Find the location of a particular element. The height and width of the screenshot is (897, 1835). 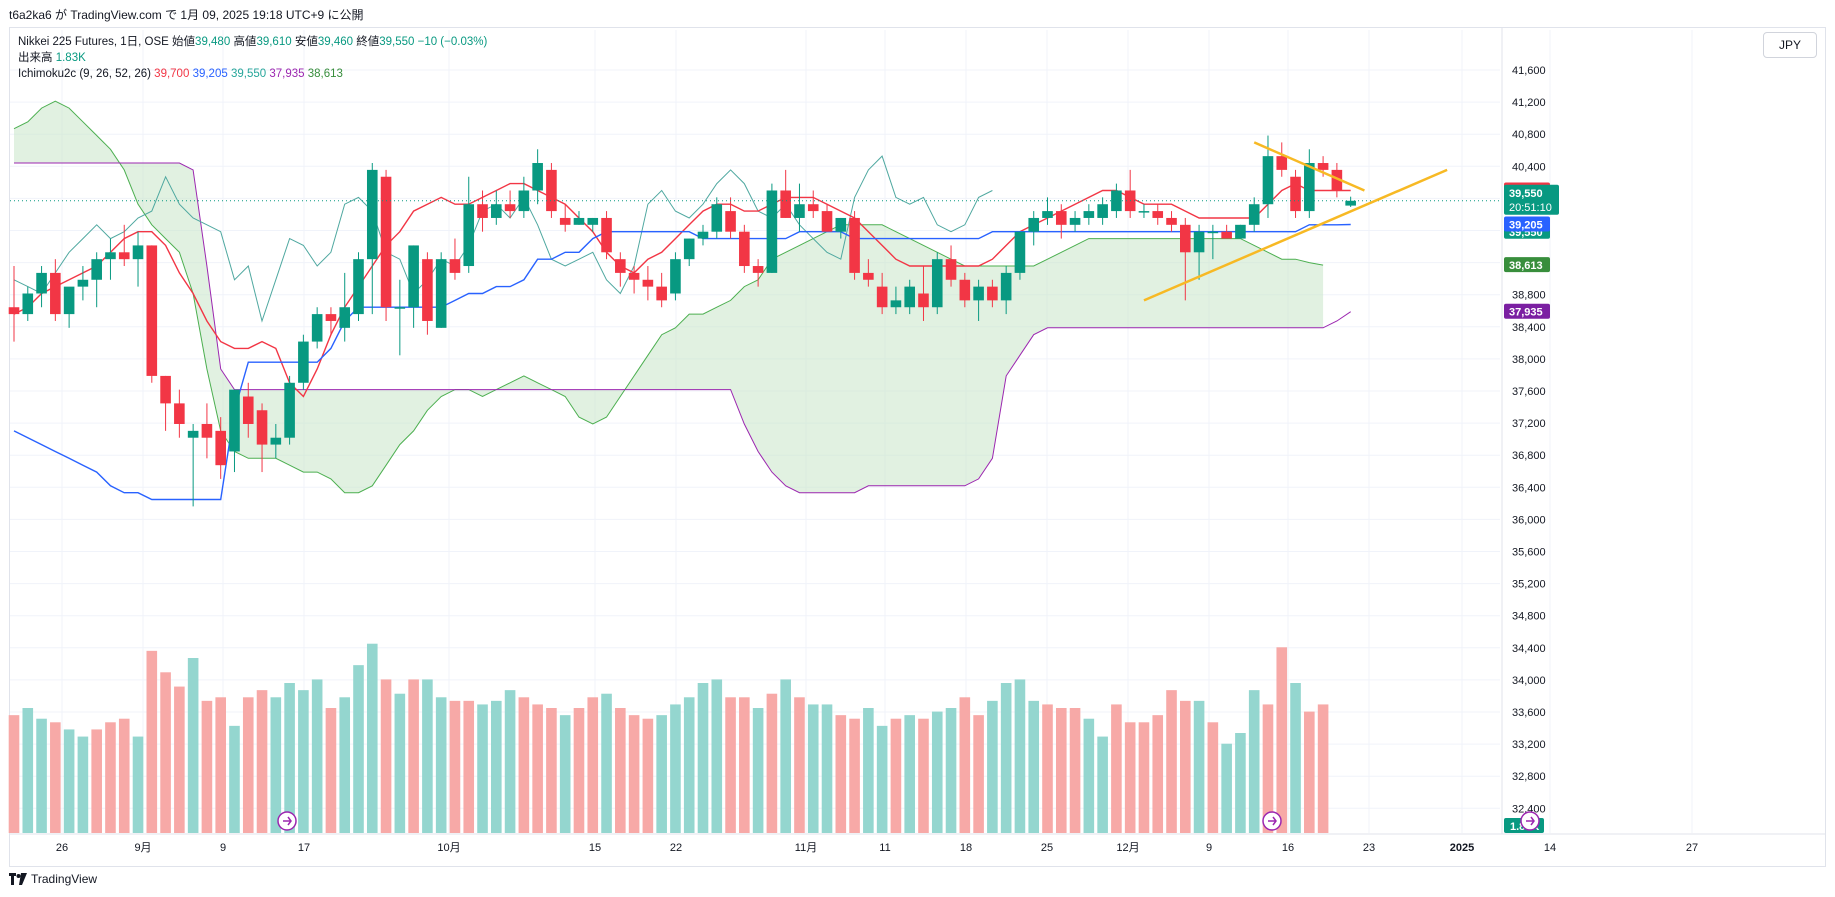

y-tick-label: 33,200 is located at coordinates (1529, 745).